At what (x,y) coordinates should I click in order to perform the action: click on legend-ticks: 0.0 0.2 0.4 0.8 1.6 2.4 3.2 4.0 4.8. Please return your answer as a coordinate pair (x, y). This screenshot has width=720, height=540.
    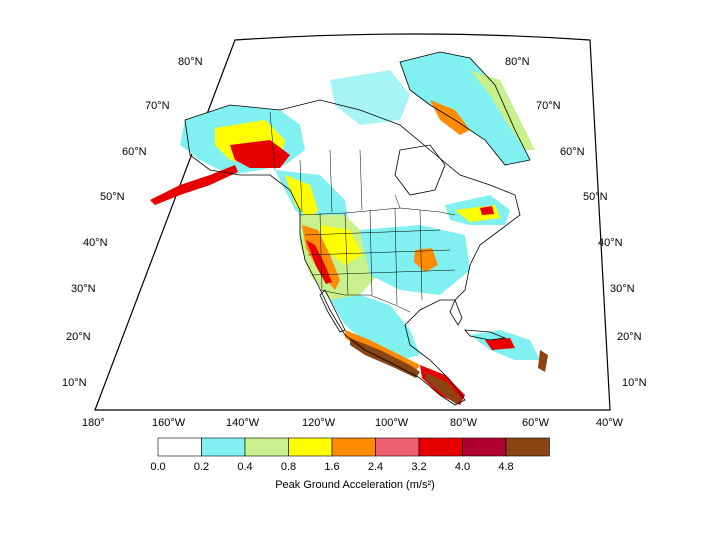
    Looking at the image, I should click on (331, 467).